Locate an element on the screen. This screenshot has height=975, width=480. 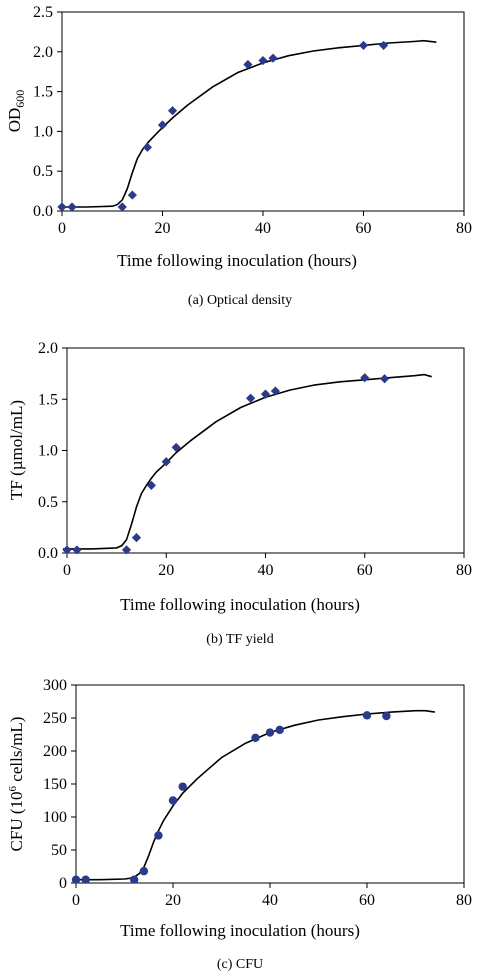
y-axis-label-superscript: 6 is located at coordinates (13, 788).